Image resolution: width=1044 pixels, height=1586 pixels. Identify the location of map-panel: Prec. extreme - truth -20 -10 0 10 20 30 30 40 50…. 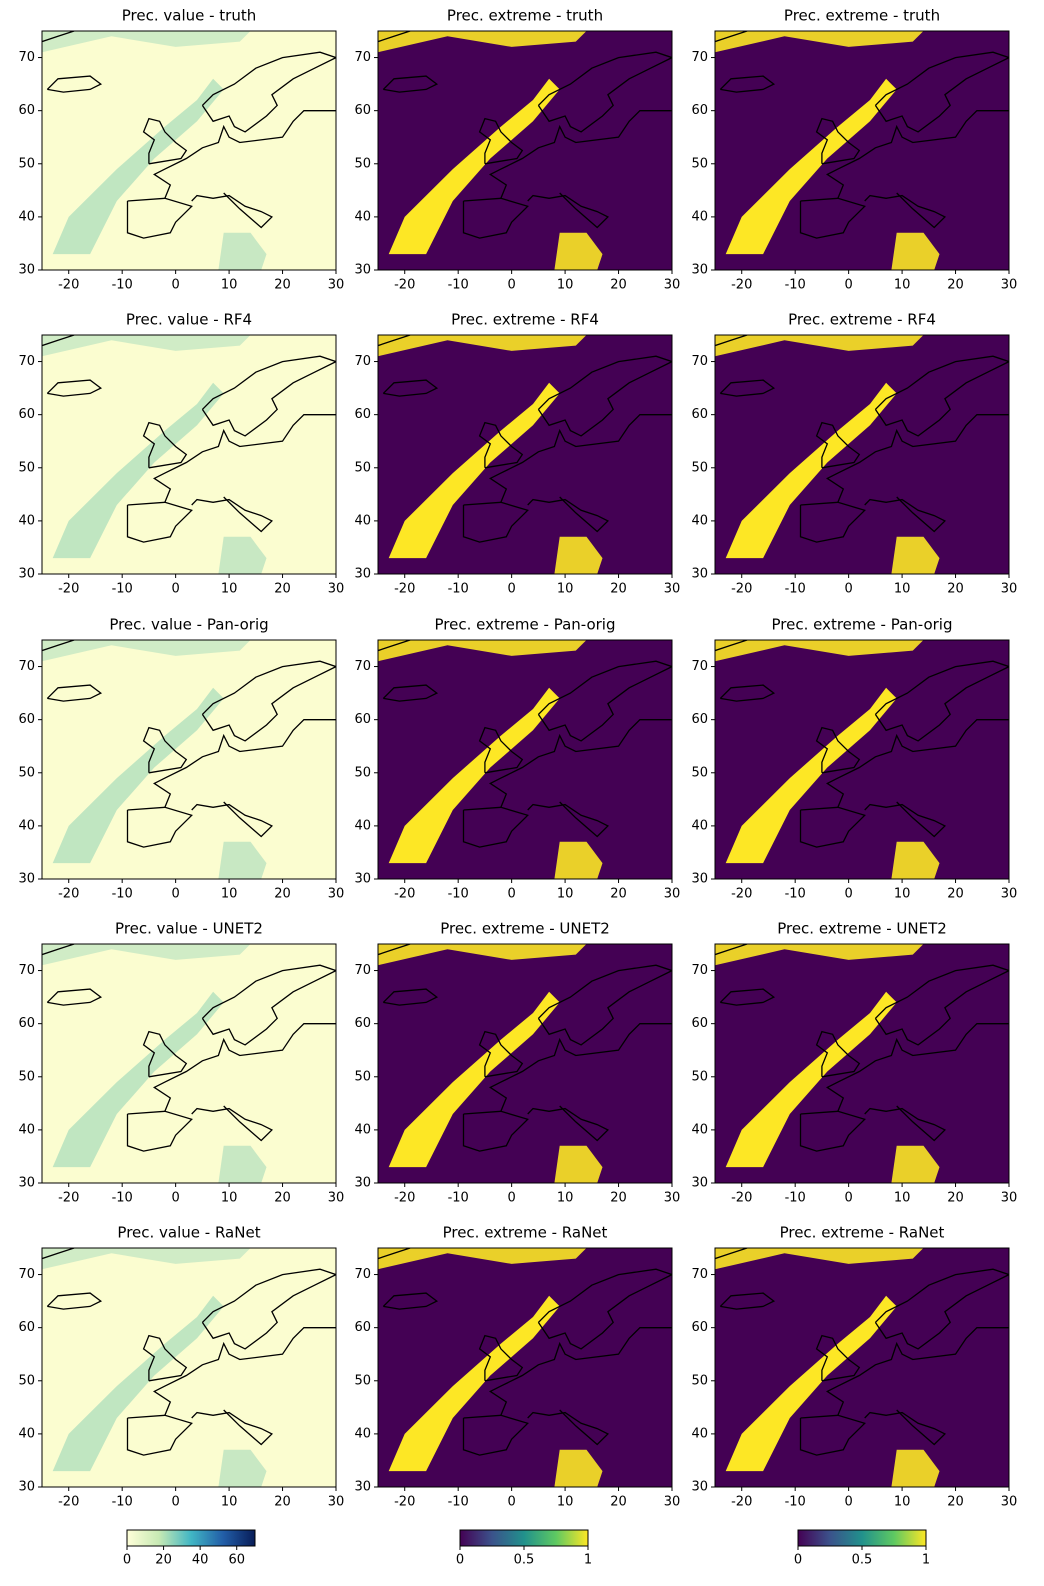
(517, 150).